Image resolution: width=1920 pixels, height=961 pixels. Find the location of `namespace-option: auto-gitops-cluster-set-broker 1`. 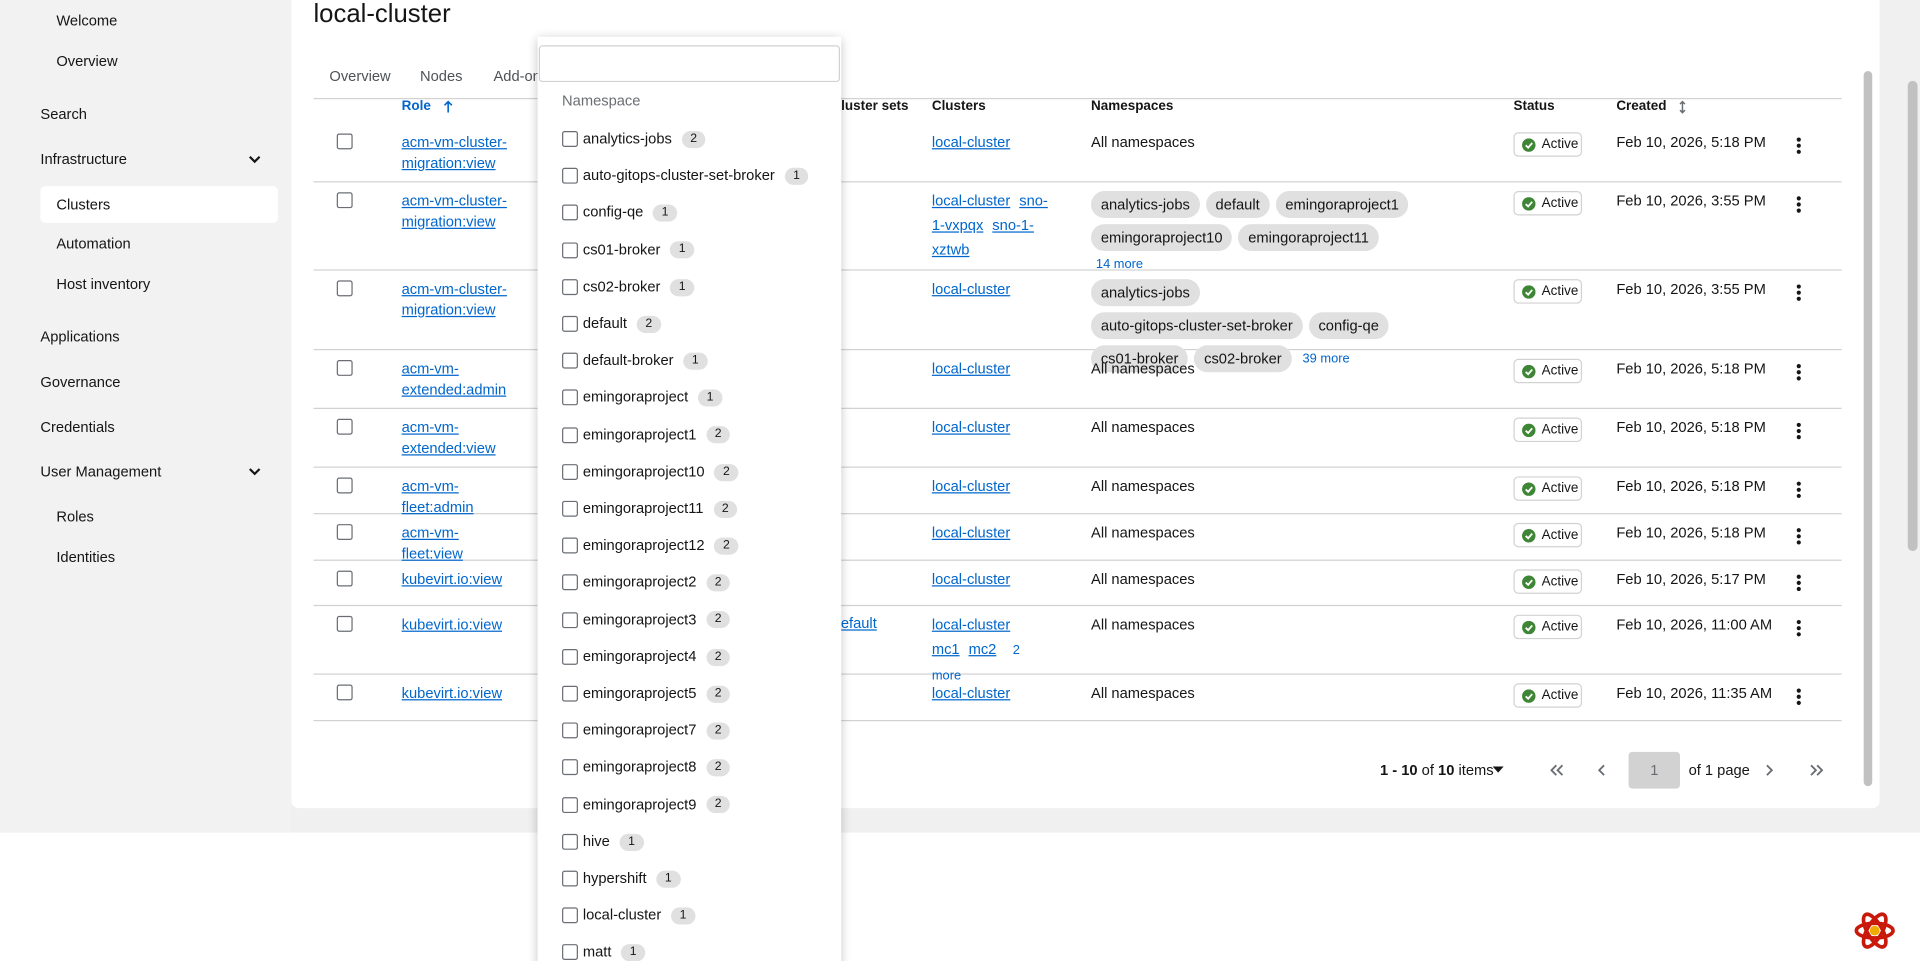

namespace-option: auto-gitops-cluster-set-broker 1 is located at coordinates (685, 176).